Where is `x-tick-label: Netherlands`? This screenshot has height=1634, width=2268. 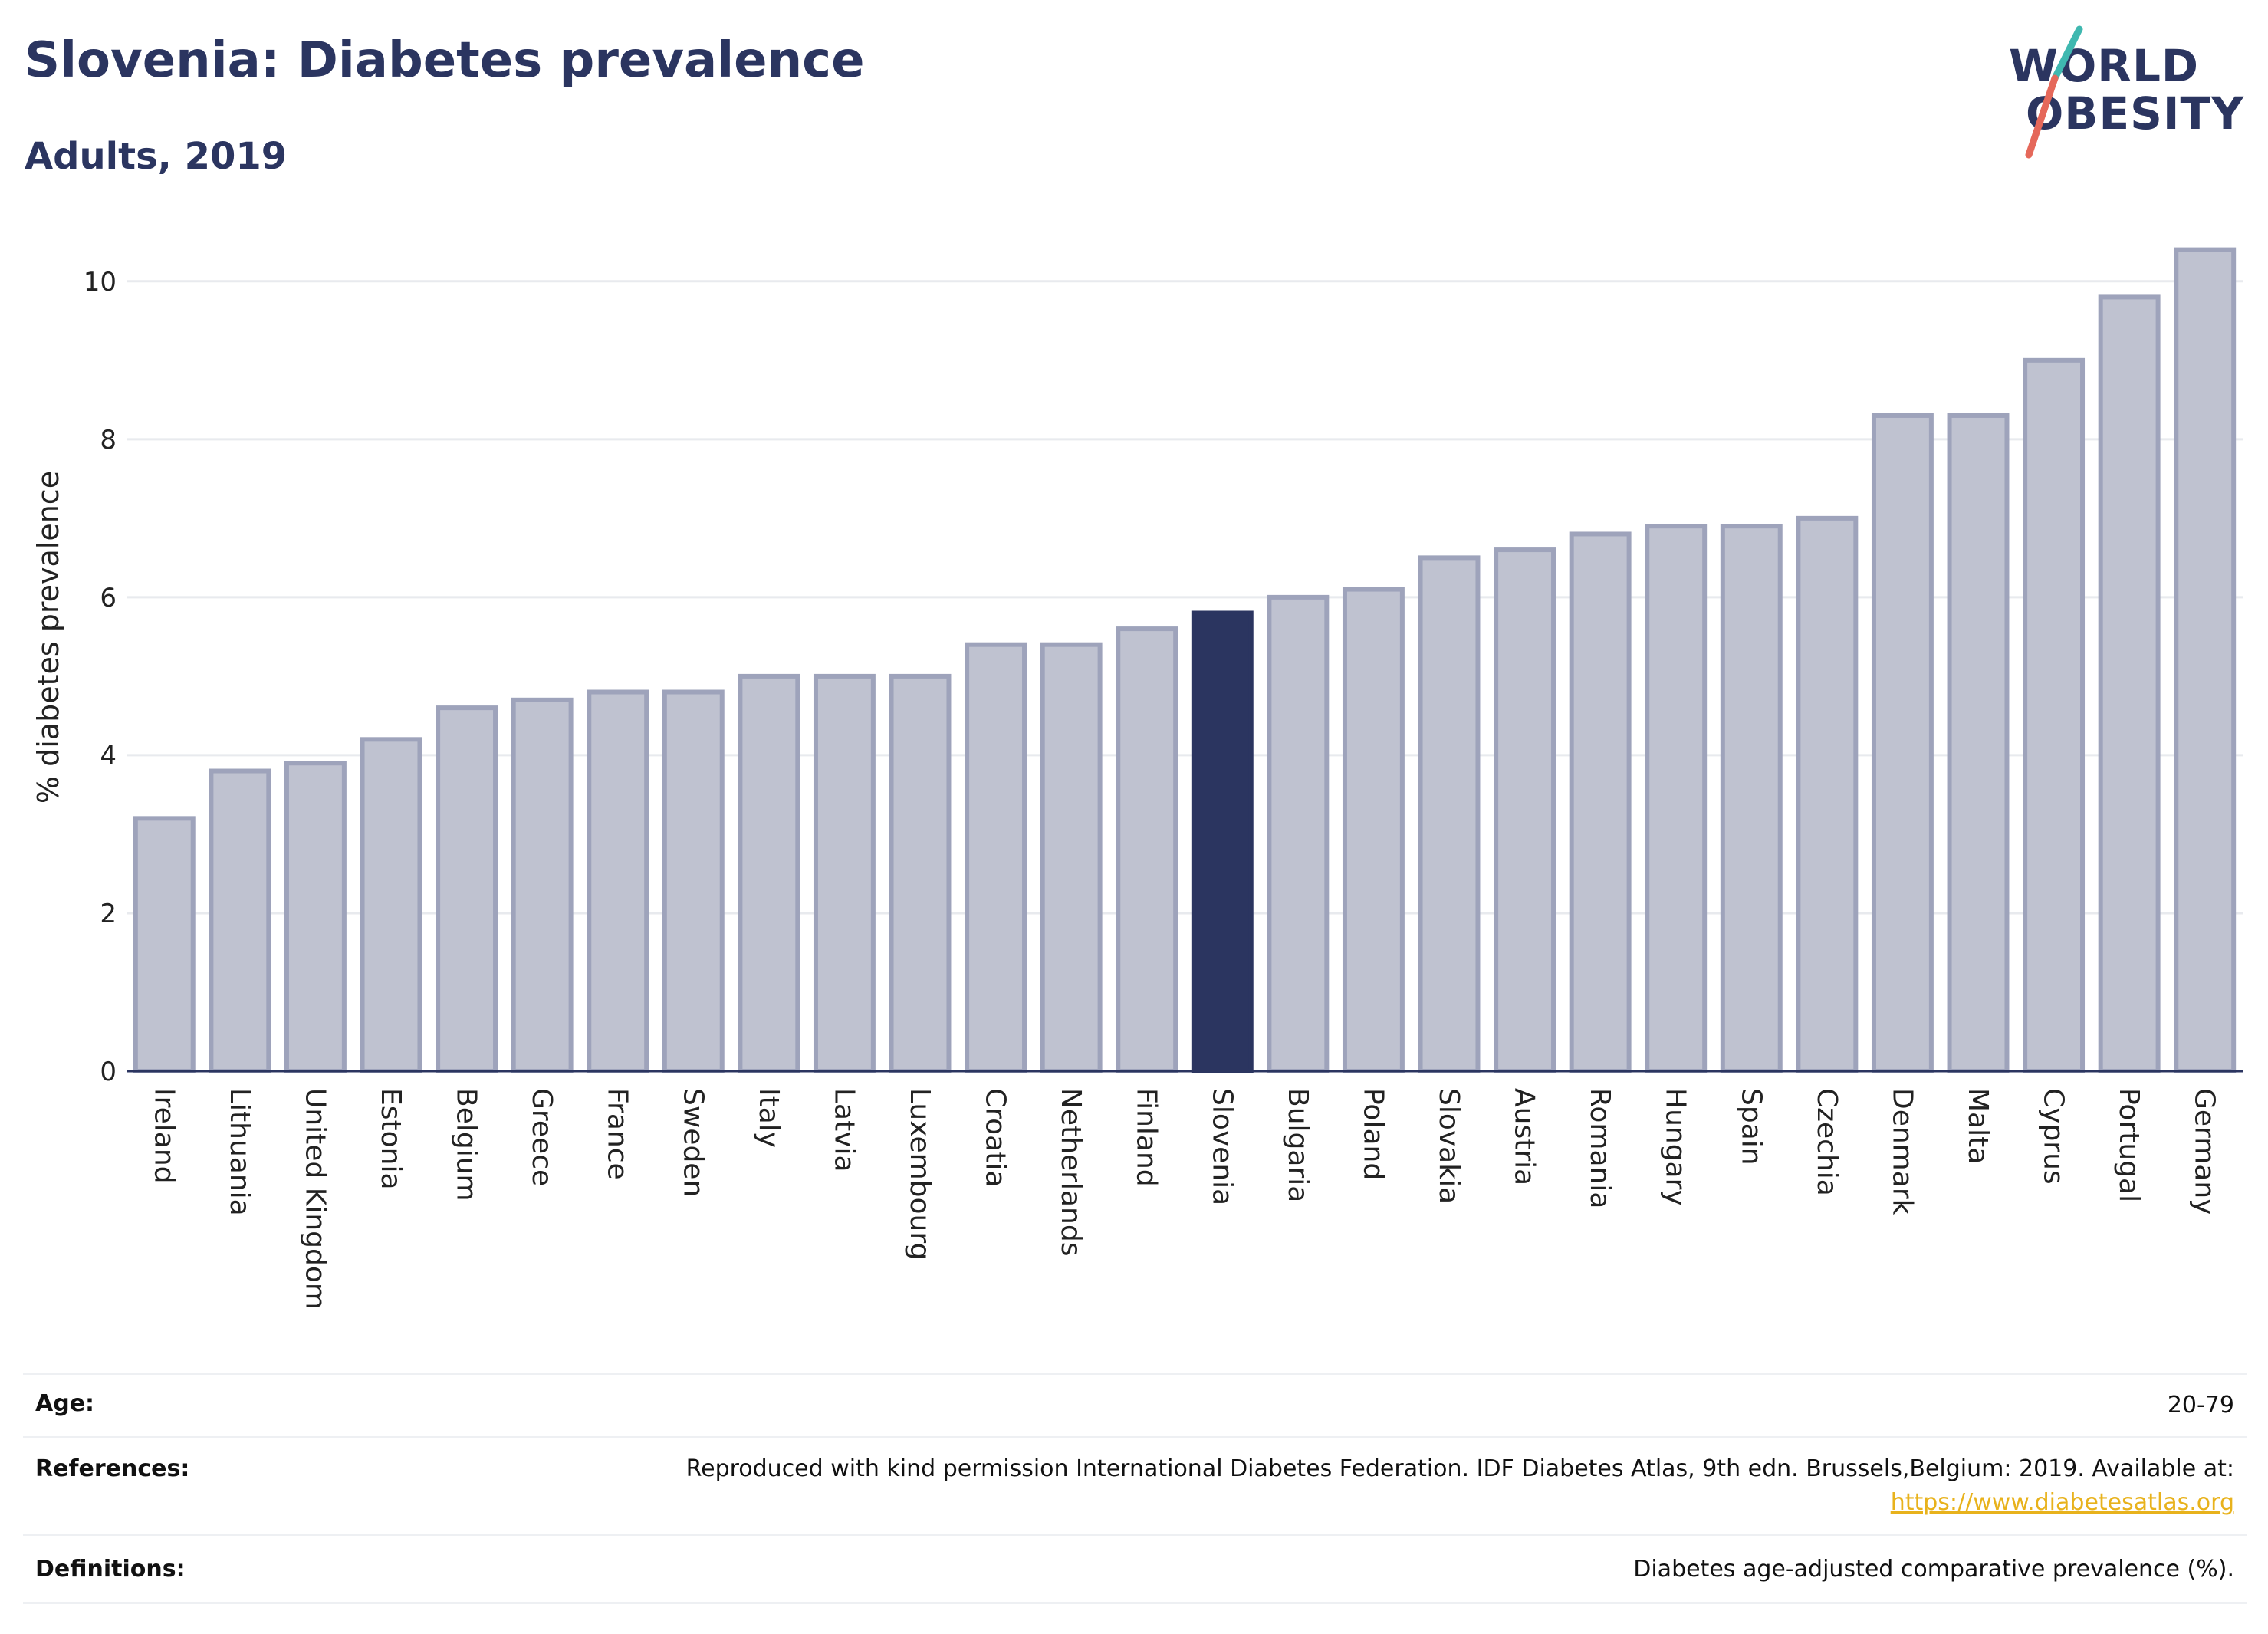 x-tick-label: Netherlands is located at coordinates (1070, 1172).